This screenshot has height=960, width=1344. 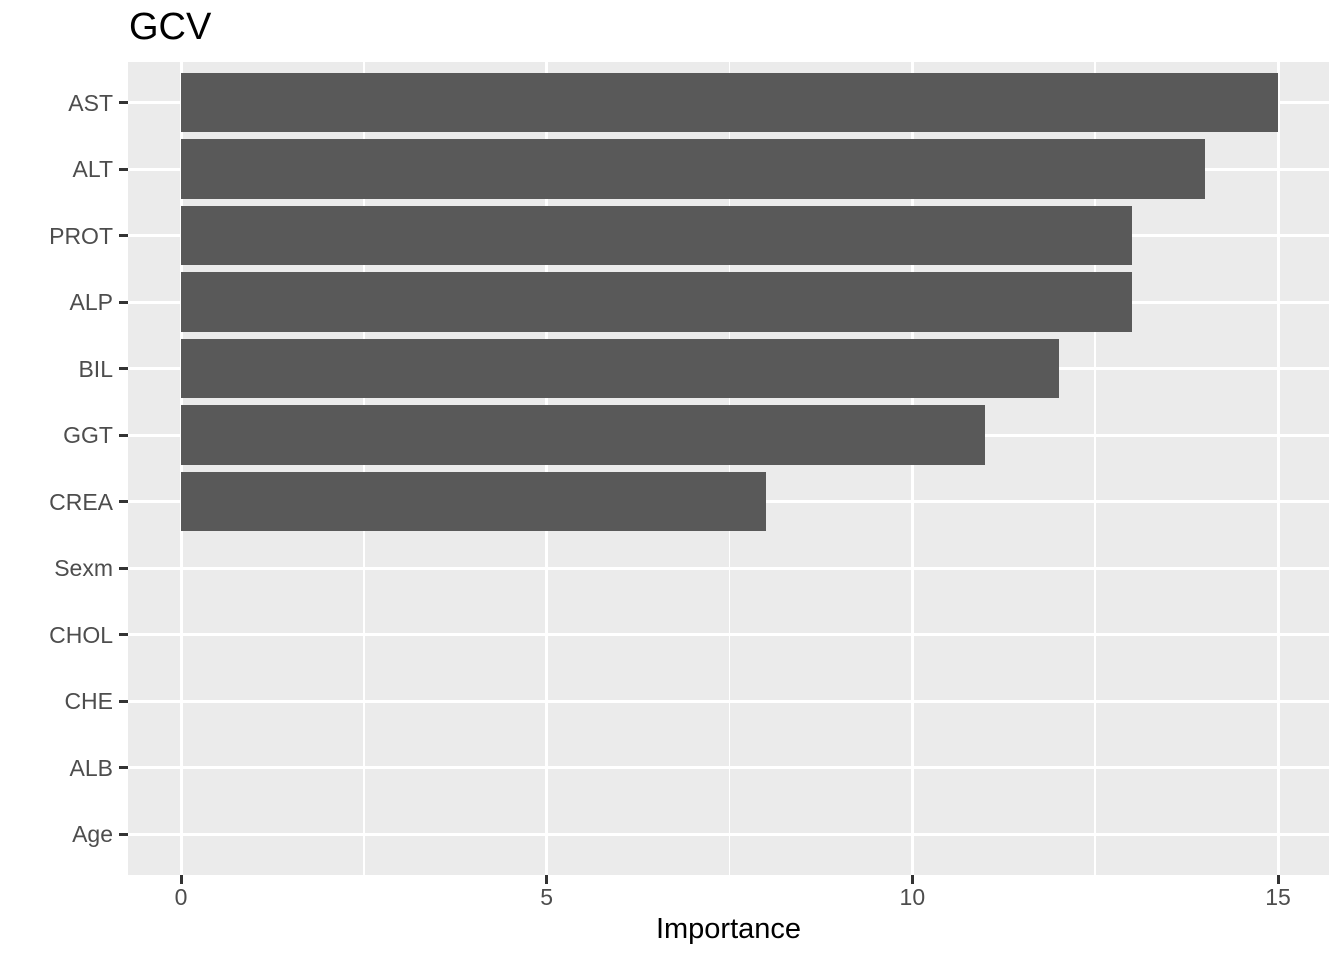 What do you see at coordinates (728, 929) in the screenshot?
I see `x-axis-title: Importance` at bounding box center [728, 929].